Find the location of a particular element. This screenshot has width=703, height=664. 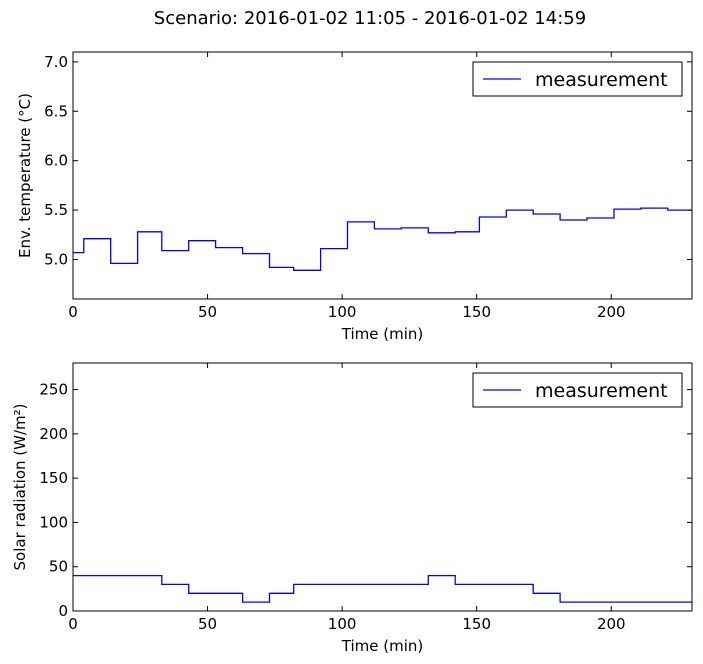

y-tick-label: 250 is located at coordinates (53, 390).